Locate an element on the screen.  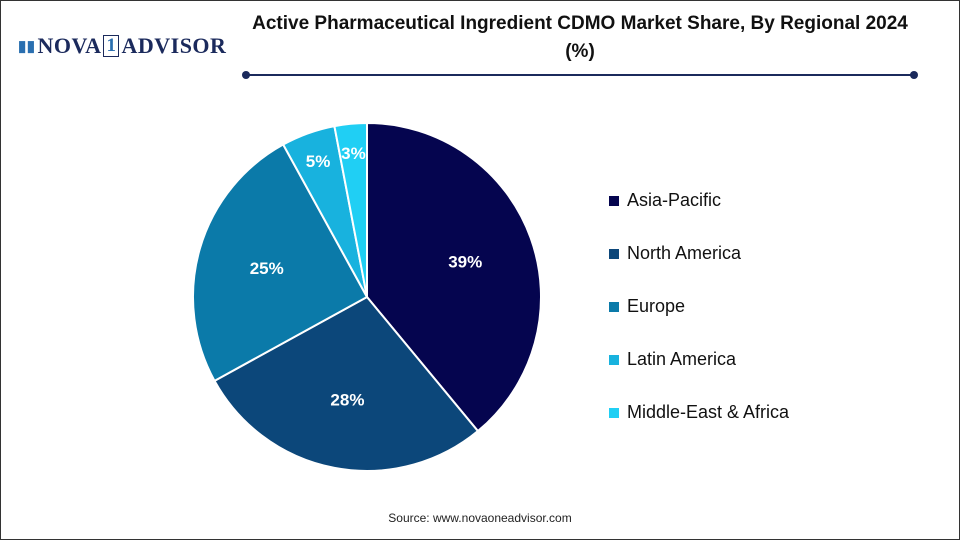
legend-label: Europe is located at coordinates (656, 306).